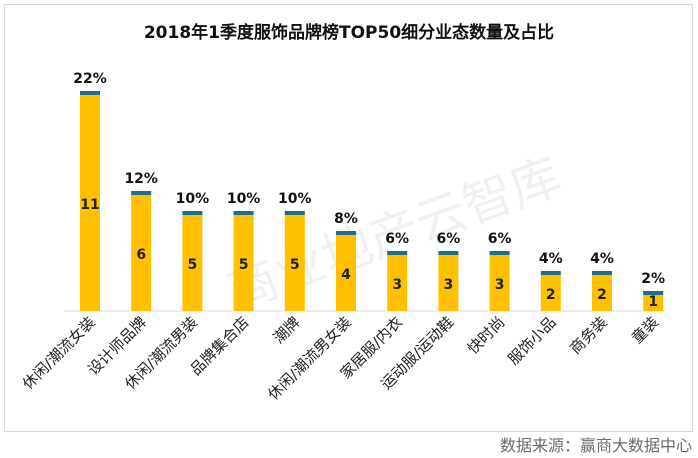  What do you see at coordinates (349, 33) in the screenshot?
I see `chart-title: 2018年1季度服饰品牌榜TOP50细分业态数量及占比` at bounding box center [349, 33].